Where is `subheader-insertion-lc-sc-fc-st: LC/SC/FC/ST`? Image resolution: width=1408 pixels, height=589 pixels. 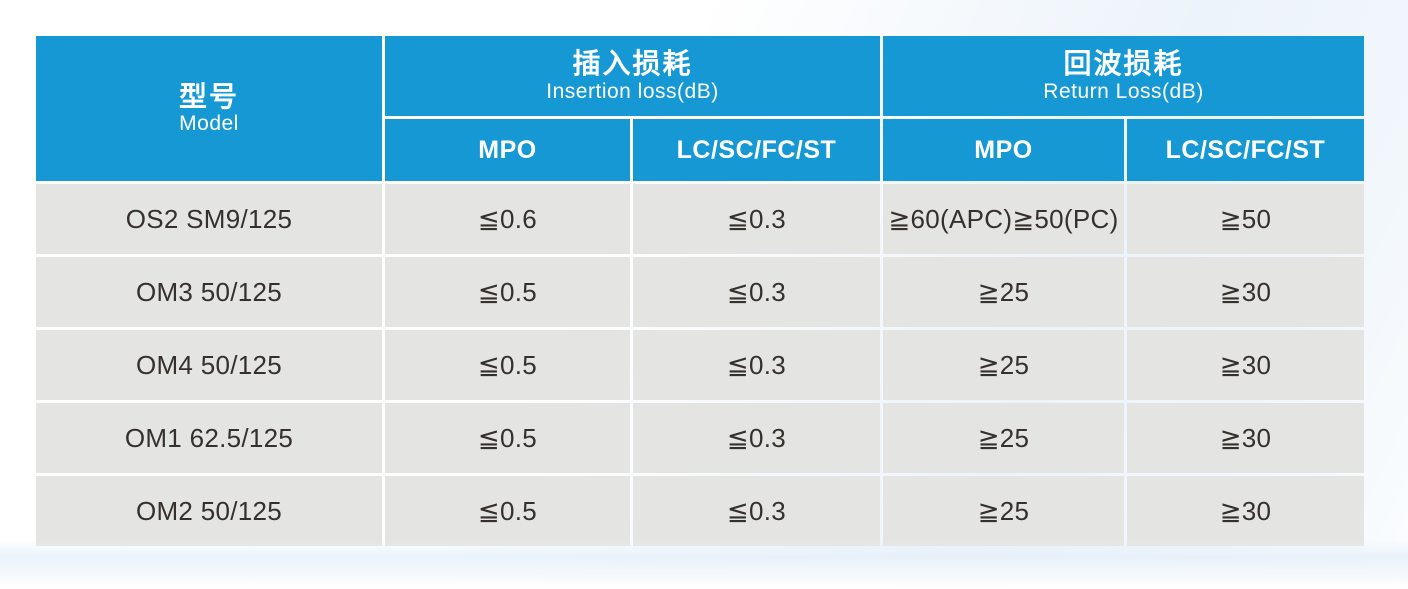 subheader-insertion-lc-sc-fc-st: LC/SC/FC/ST is located at coordinates (756, 150).